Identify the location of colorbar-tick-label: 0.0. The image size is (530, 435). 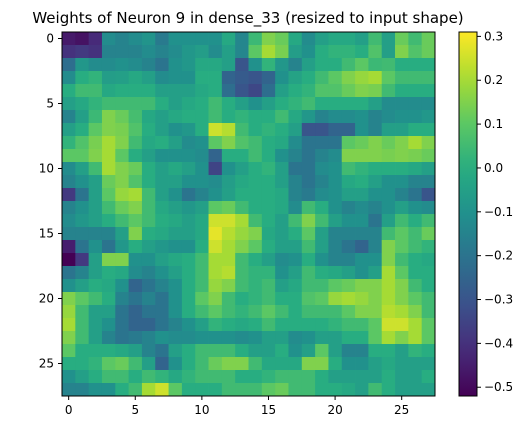
(493, 168).